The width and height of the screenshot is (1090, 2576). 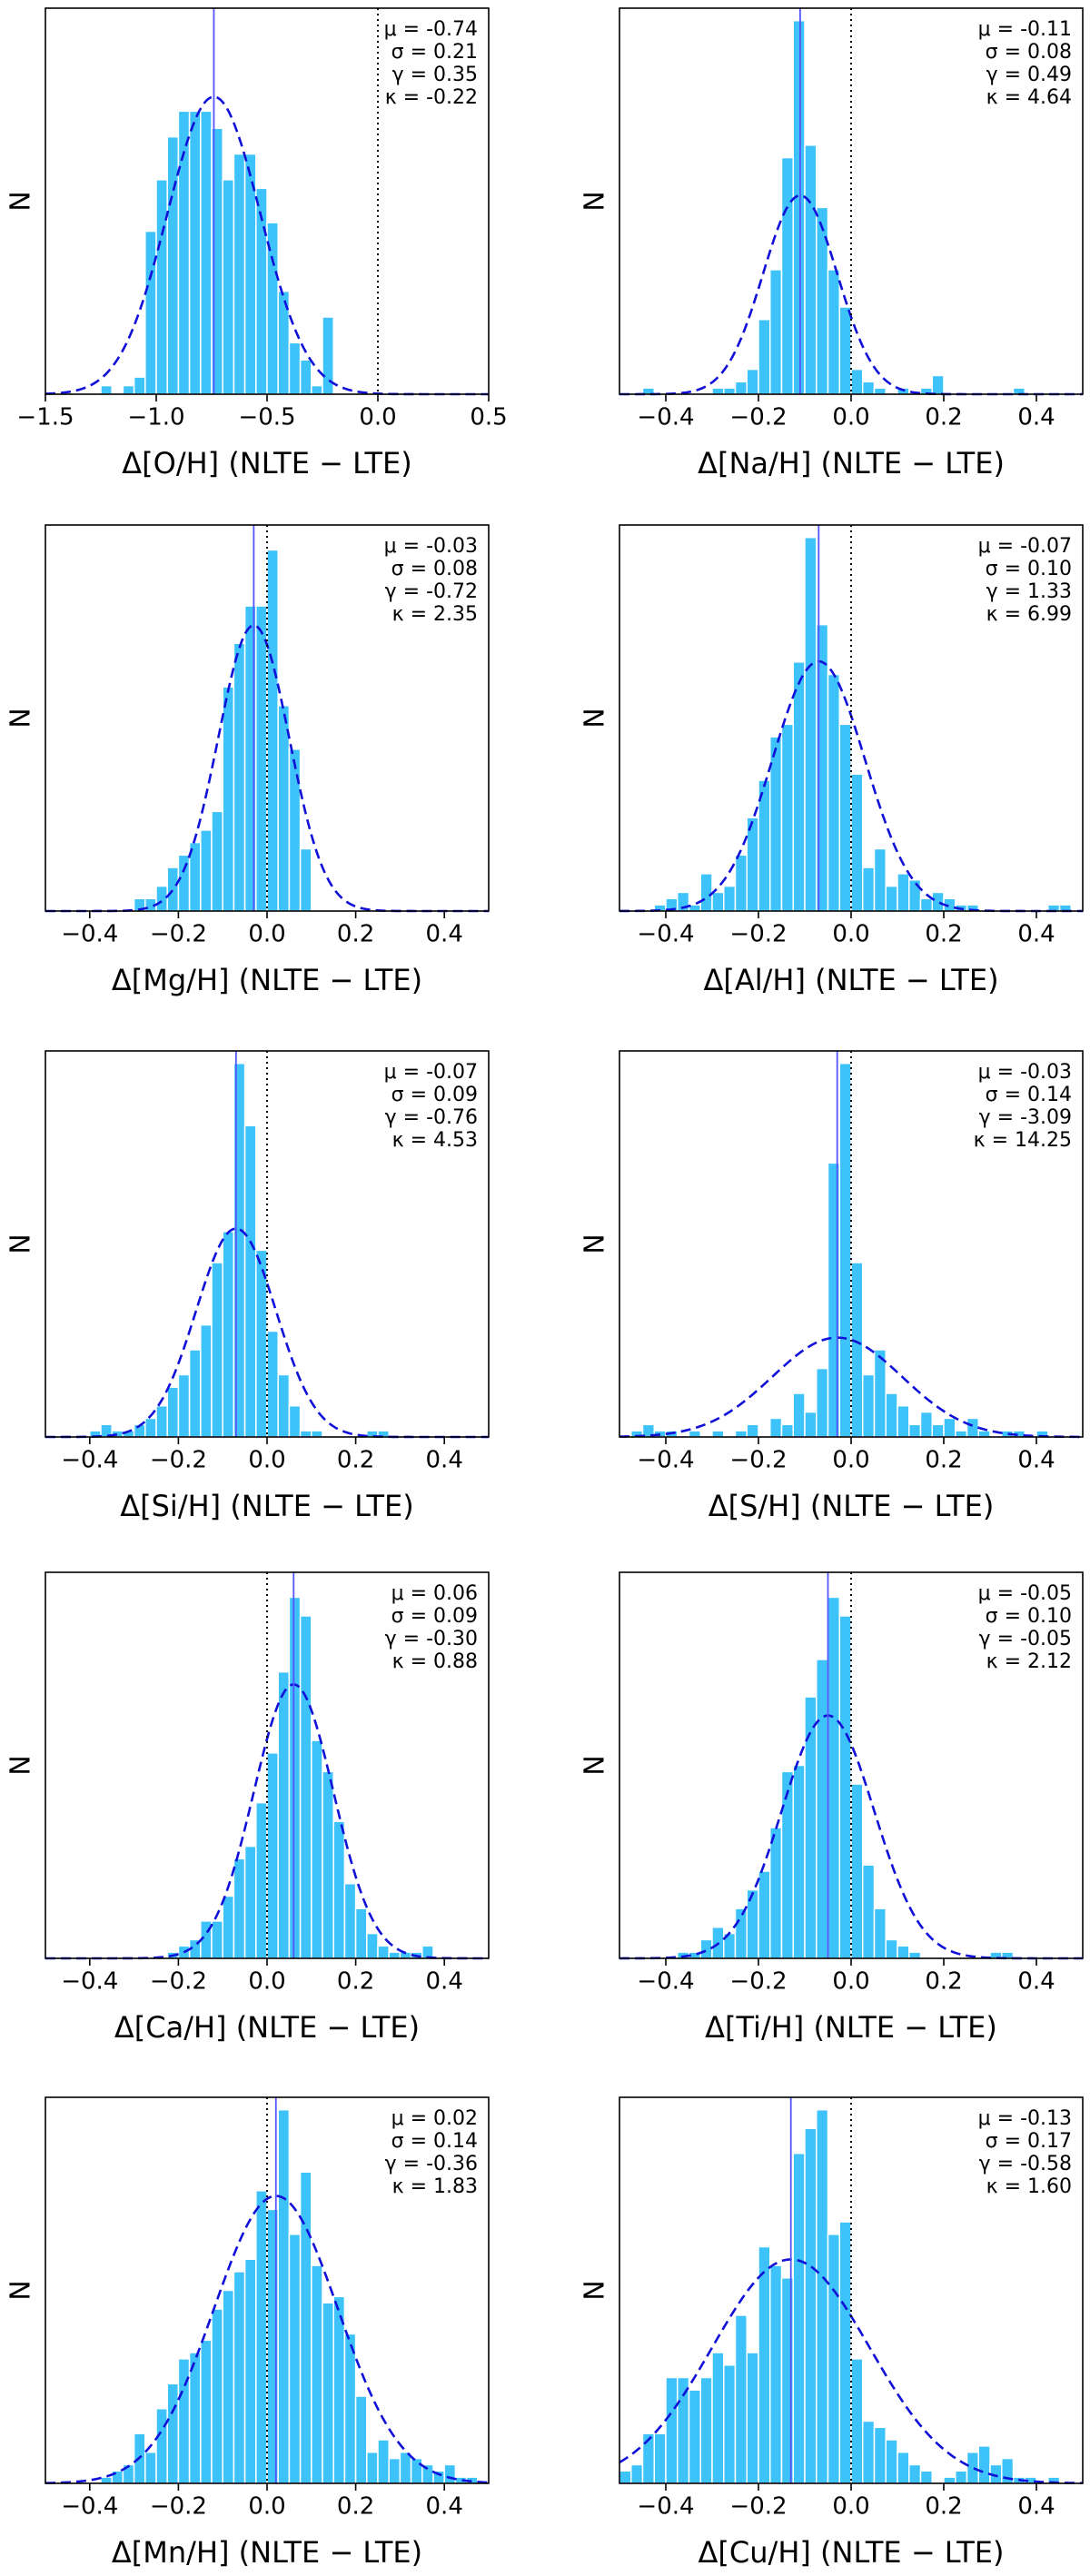 What do you see at coordinates (1029, 614) in the screenshot?
I see `stat-label: κ = 6.99` at bounding box center [1029, 614].